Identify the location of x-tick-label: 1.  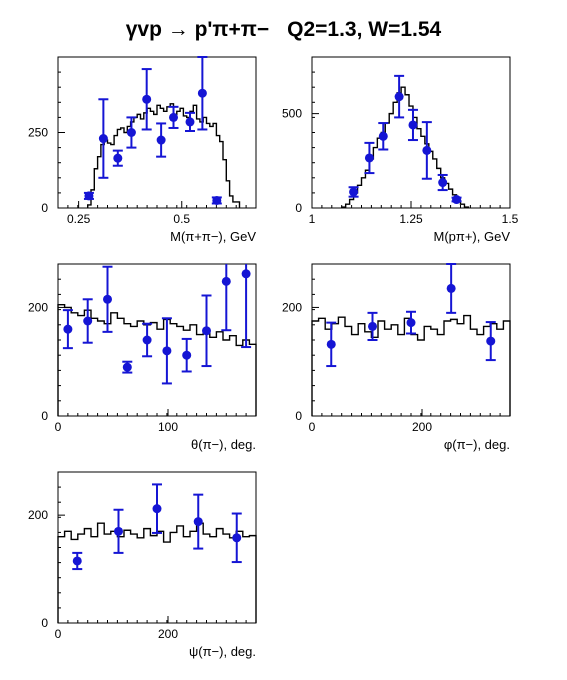
(312, 219).